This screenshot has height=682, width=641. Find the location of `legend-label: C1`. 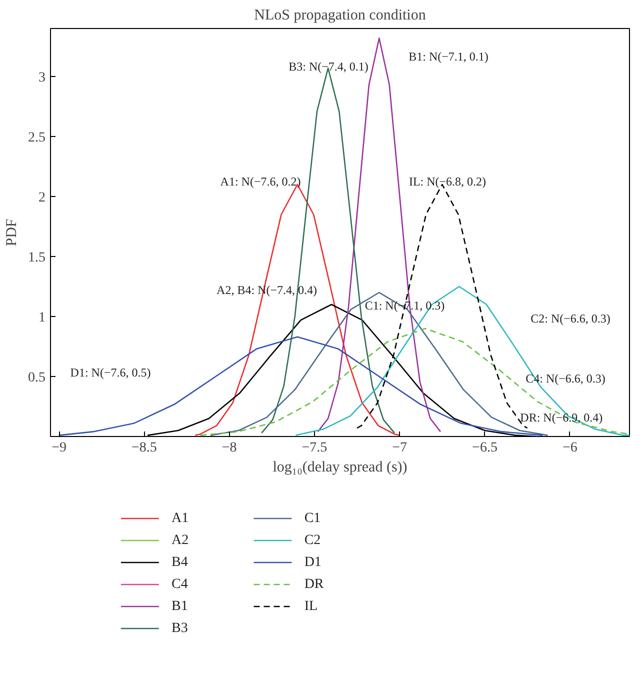

legend-label: C1 is located at coordinates (312, 518).